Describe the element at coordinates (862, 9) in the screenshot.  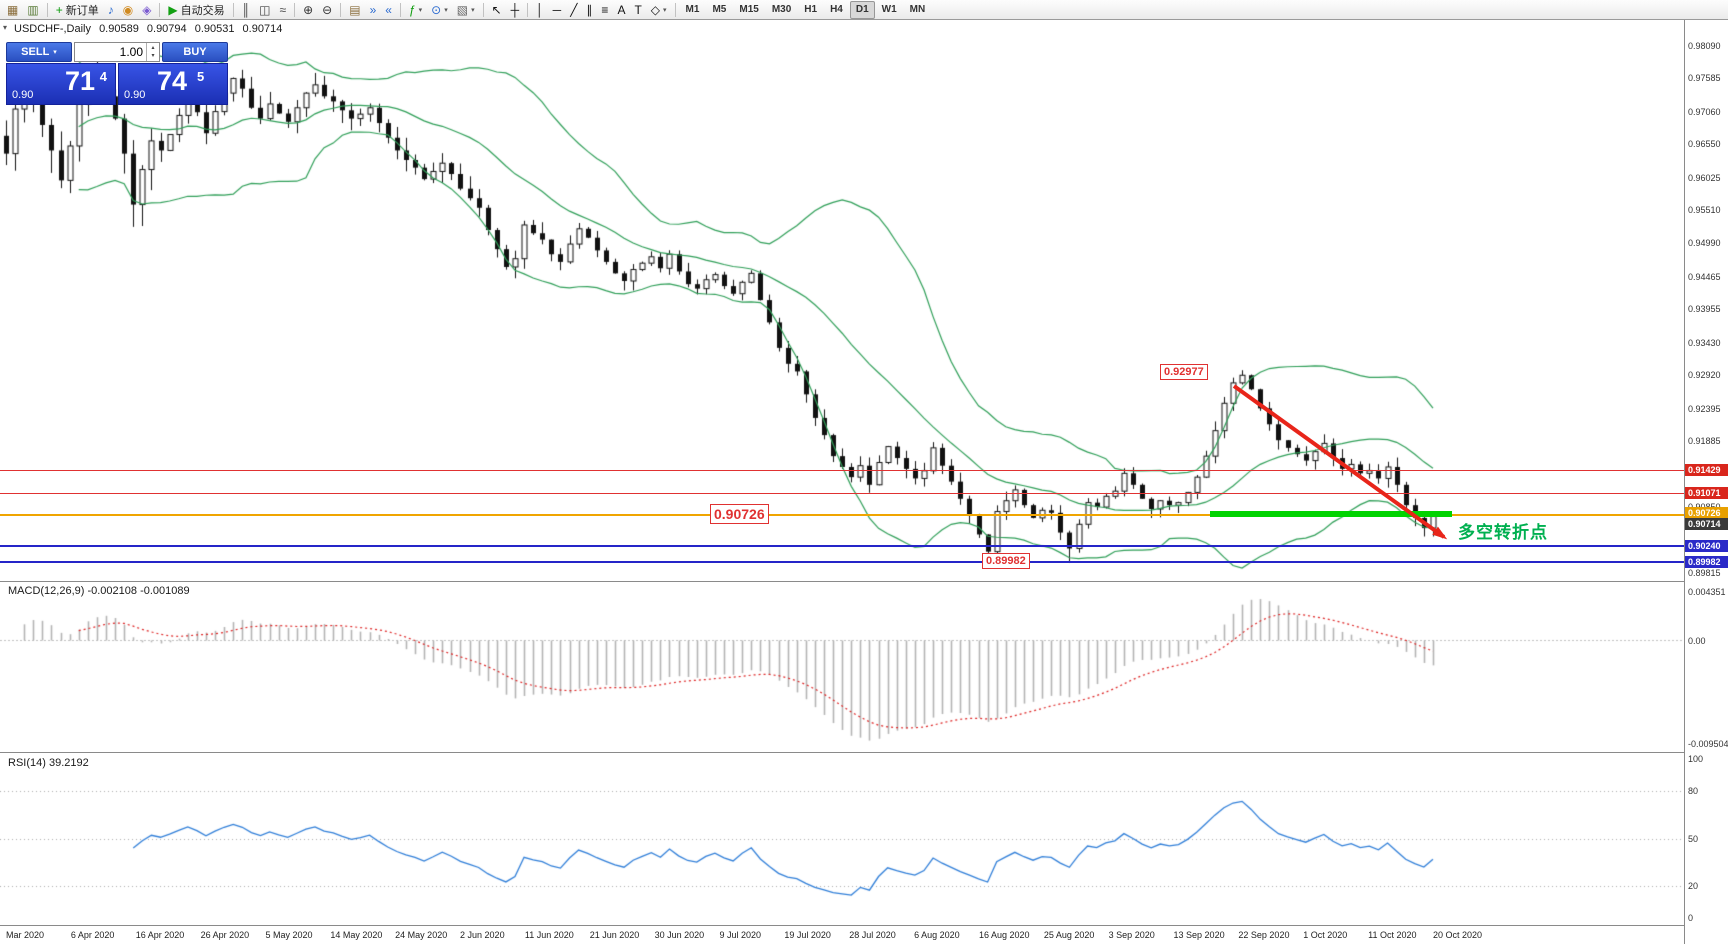
I see `timeframe-d1-button: D1` at that location.